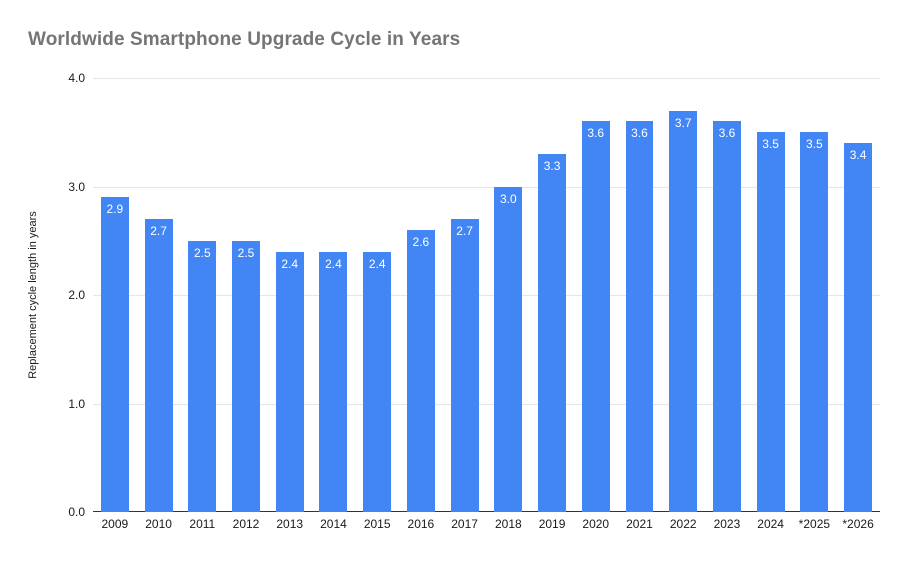 This screenshot has width=908, height=561. Describe the element at coordinates (246, 524) in the screenshot. I see `x-tick-label: 2012` at that location.